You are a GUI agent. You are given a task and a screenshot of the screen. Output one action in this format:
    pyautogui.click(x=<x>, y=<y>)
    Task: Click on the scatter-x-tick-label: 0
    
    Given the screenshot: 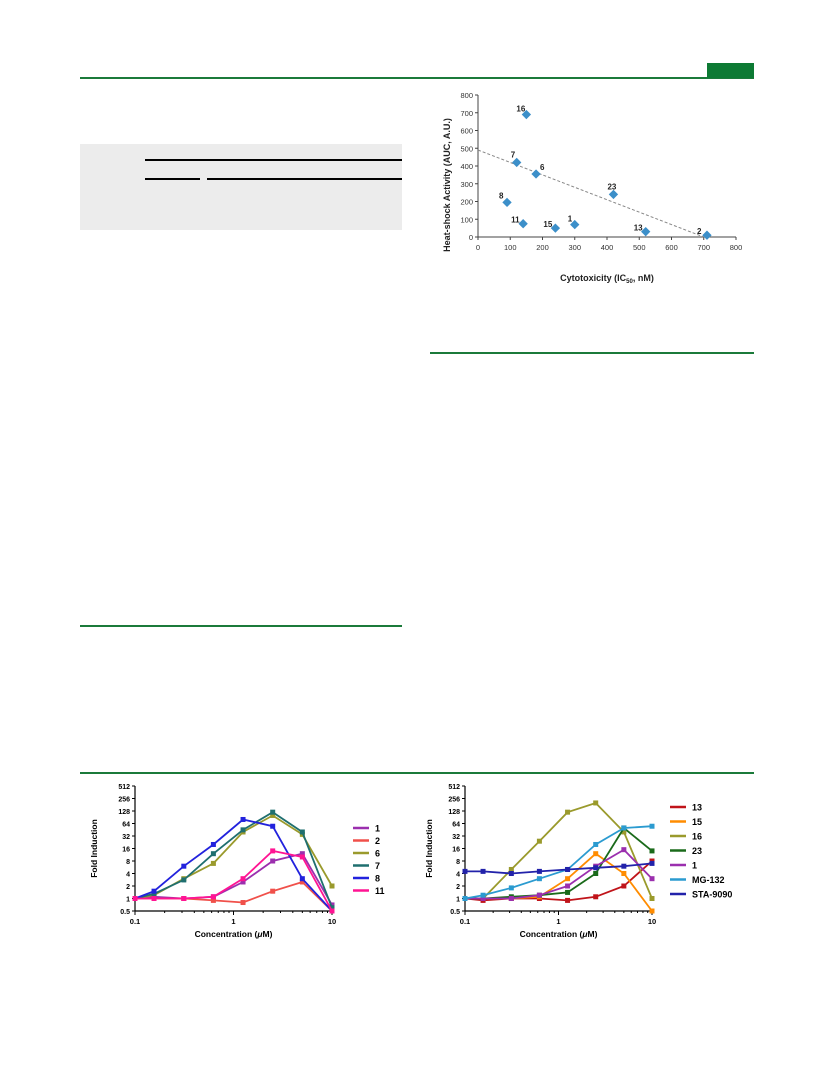 What is the action you would take?
    pyautogui.click(x=478, y=247)
    